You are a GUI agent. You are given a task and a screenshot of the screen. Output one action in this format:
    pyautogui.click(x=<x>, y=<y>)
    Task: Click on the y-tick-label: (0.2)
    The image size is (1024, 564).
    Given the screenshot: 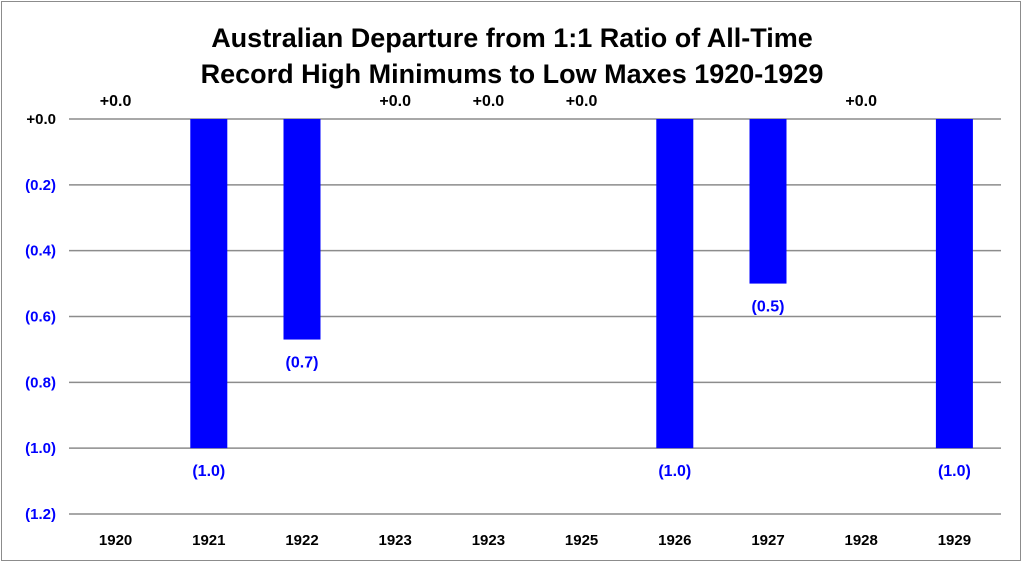 What is the action you would take?
    pyautogui.click(x=40, y=185)
    